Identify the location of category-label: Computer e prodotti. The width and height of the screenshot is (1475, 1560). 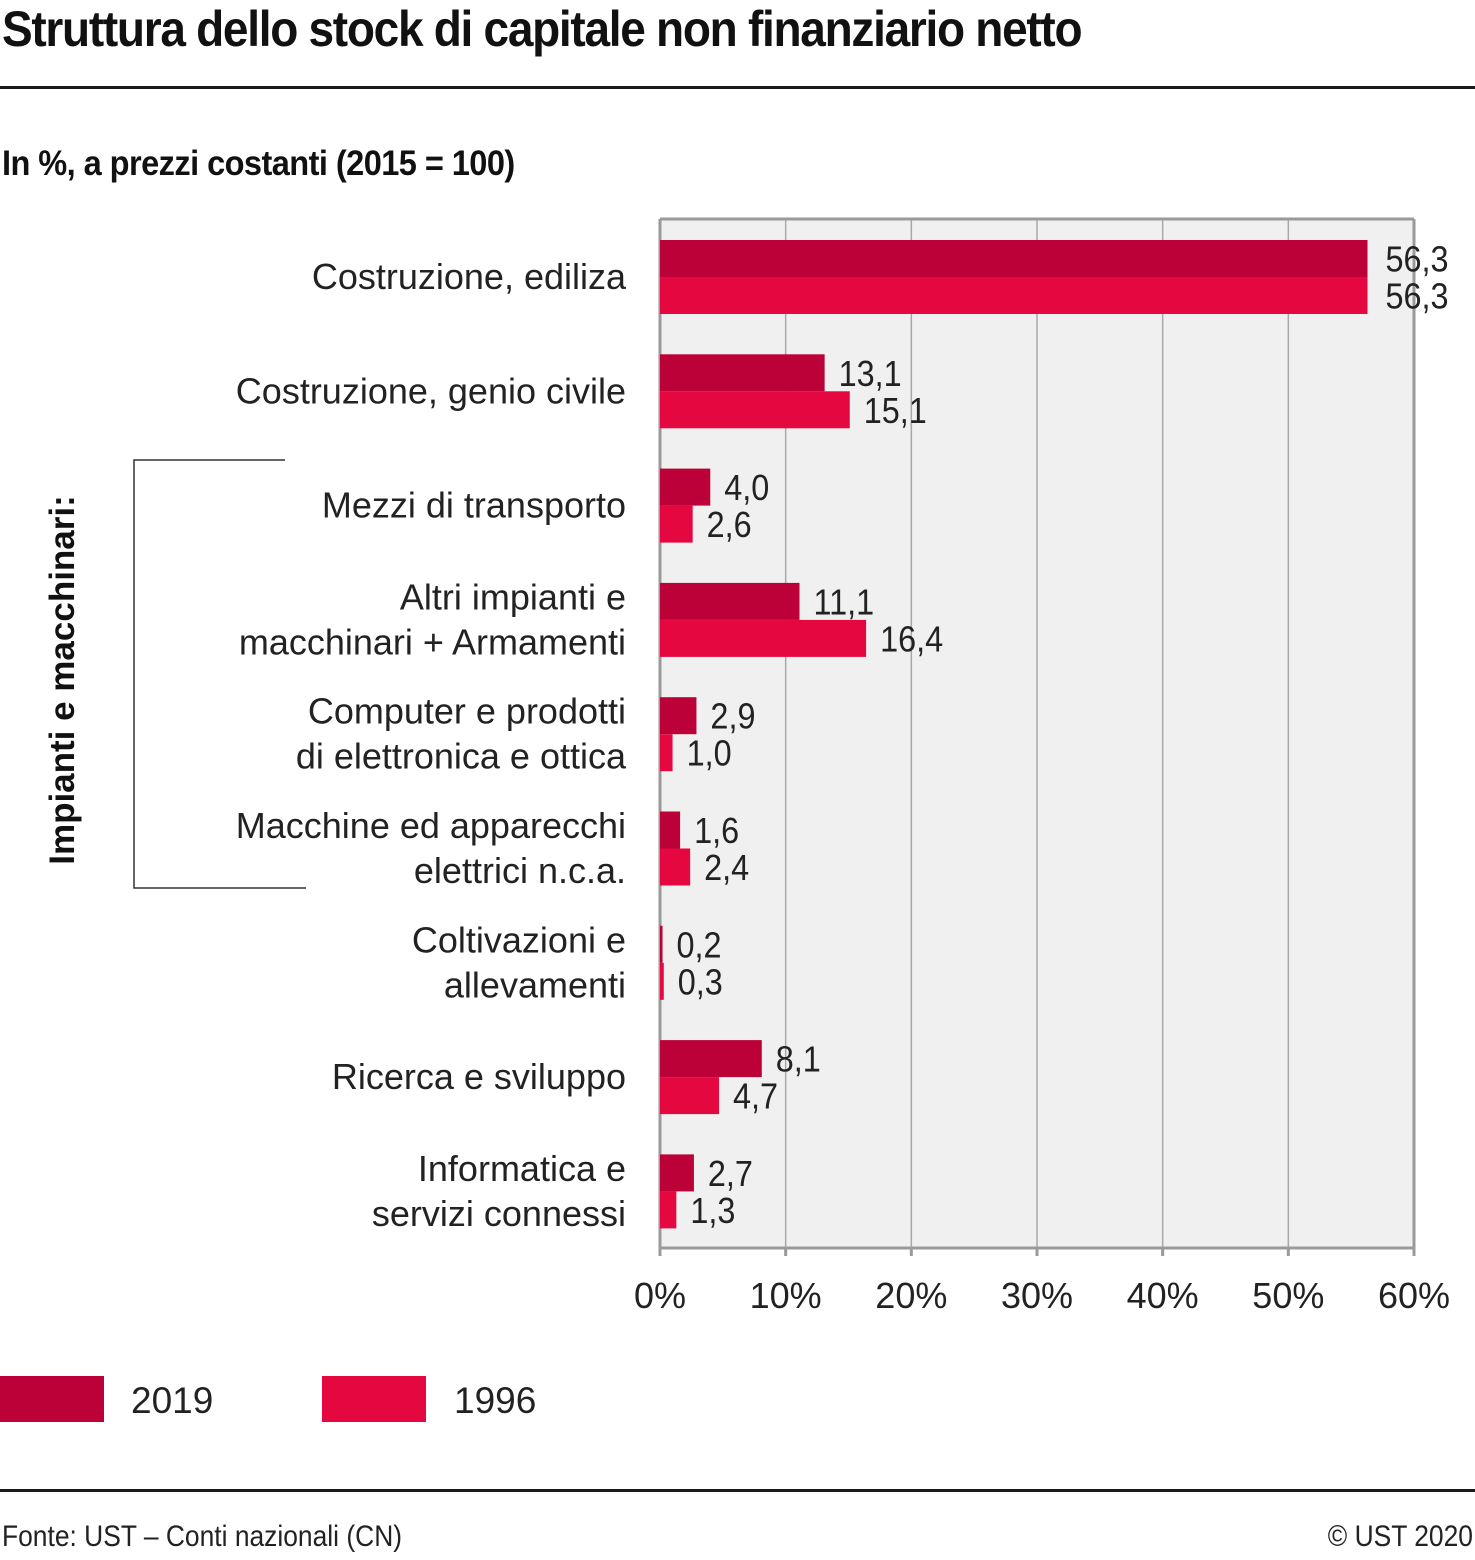
(467, 711).